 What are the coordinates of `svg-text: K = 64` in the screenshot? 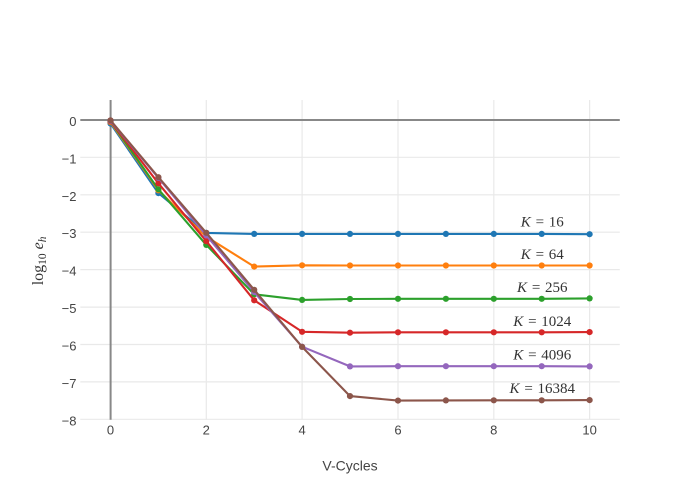 It's located at (542, 255).